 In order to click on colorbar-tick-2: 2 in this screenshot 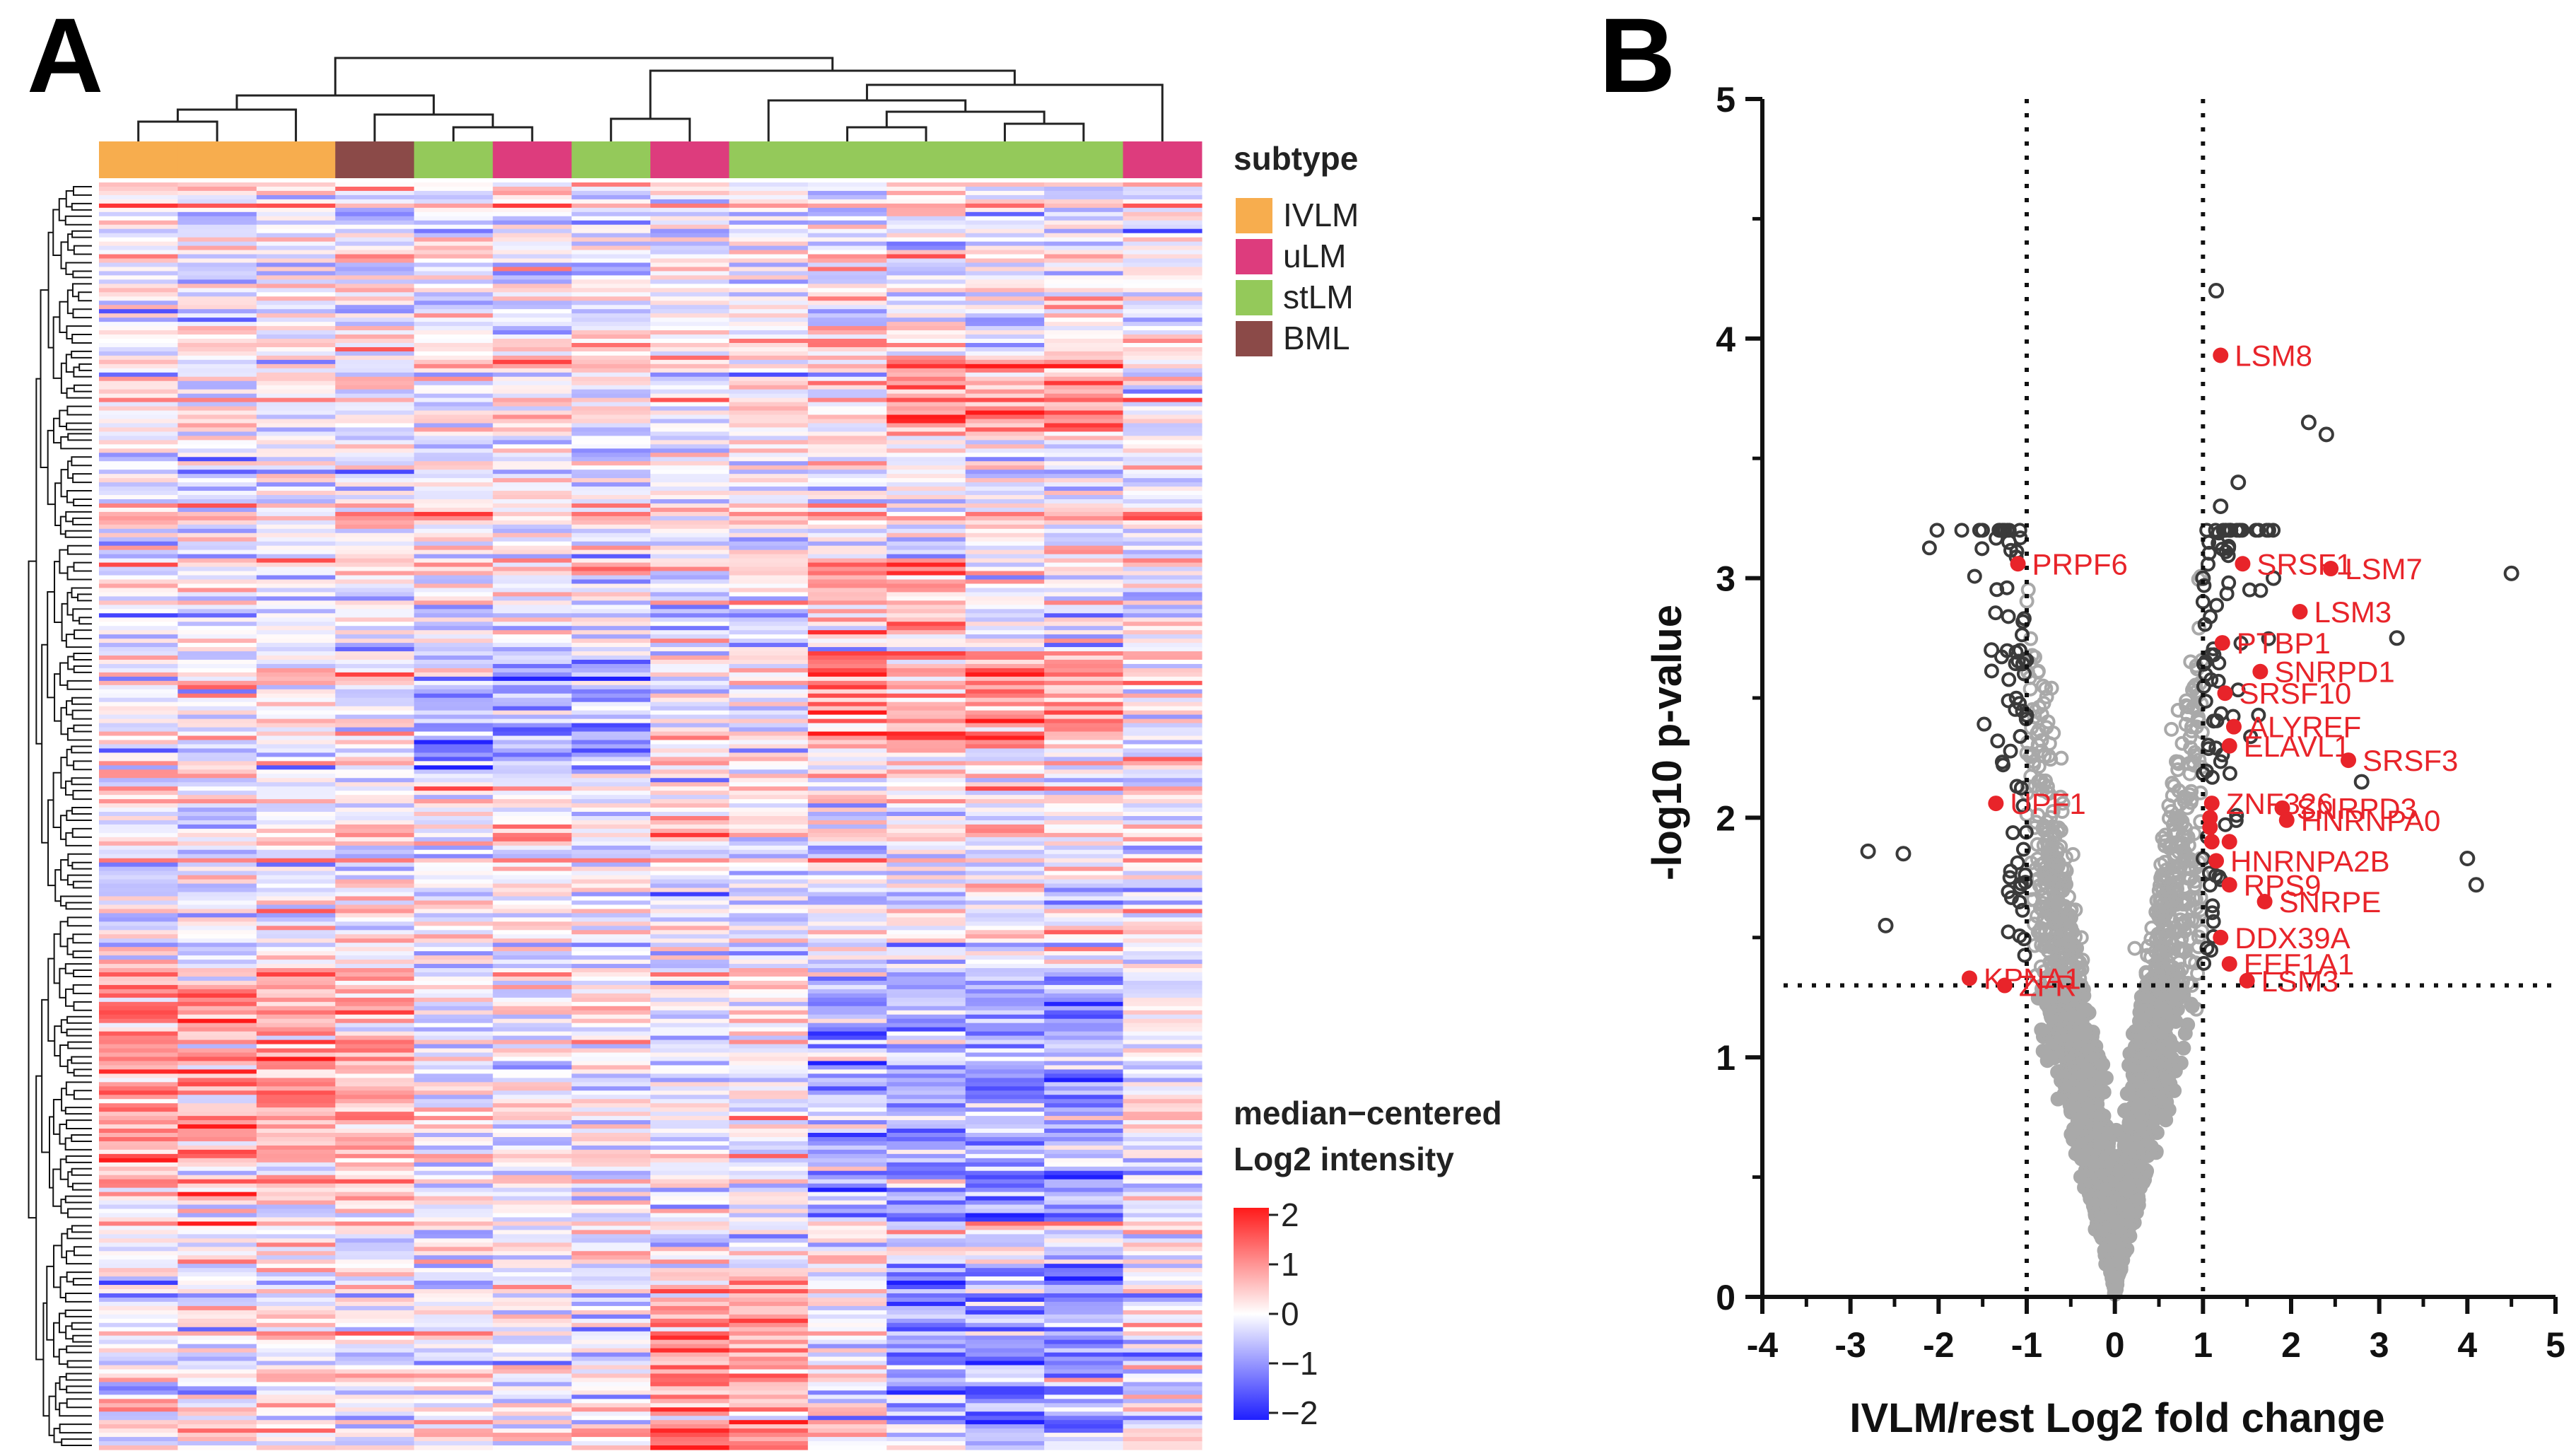, I will do `click(1290, 1214)`.